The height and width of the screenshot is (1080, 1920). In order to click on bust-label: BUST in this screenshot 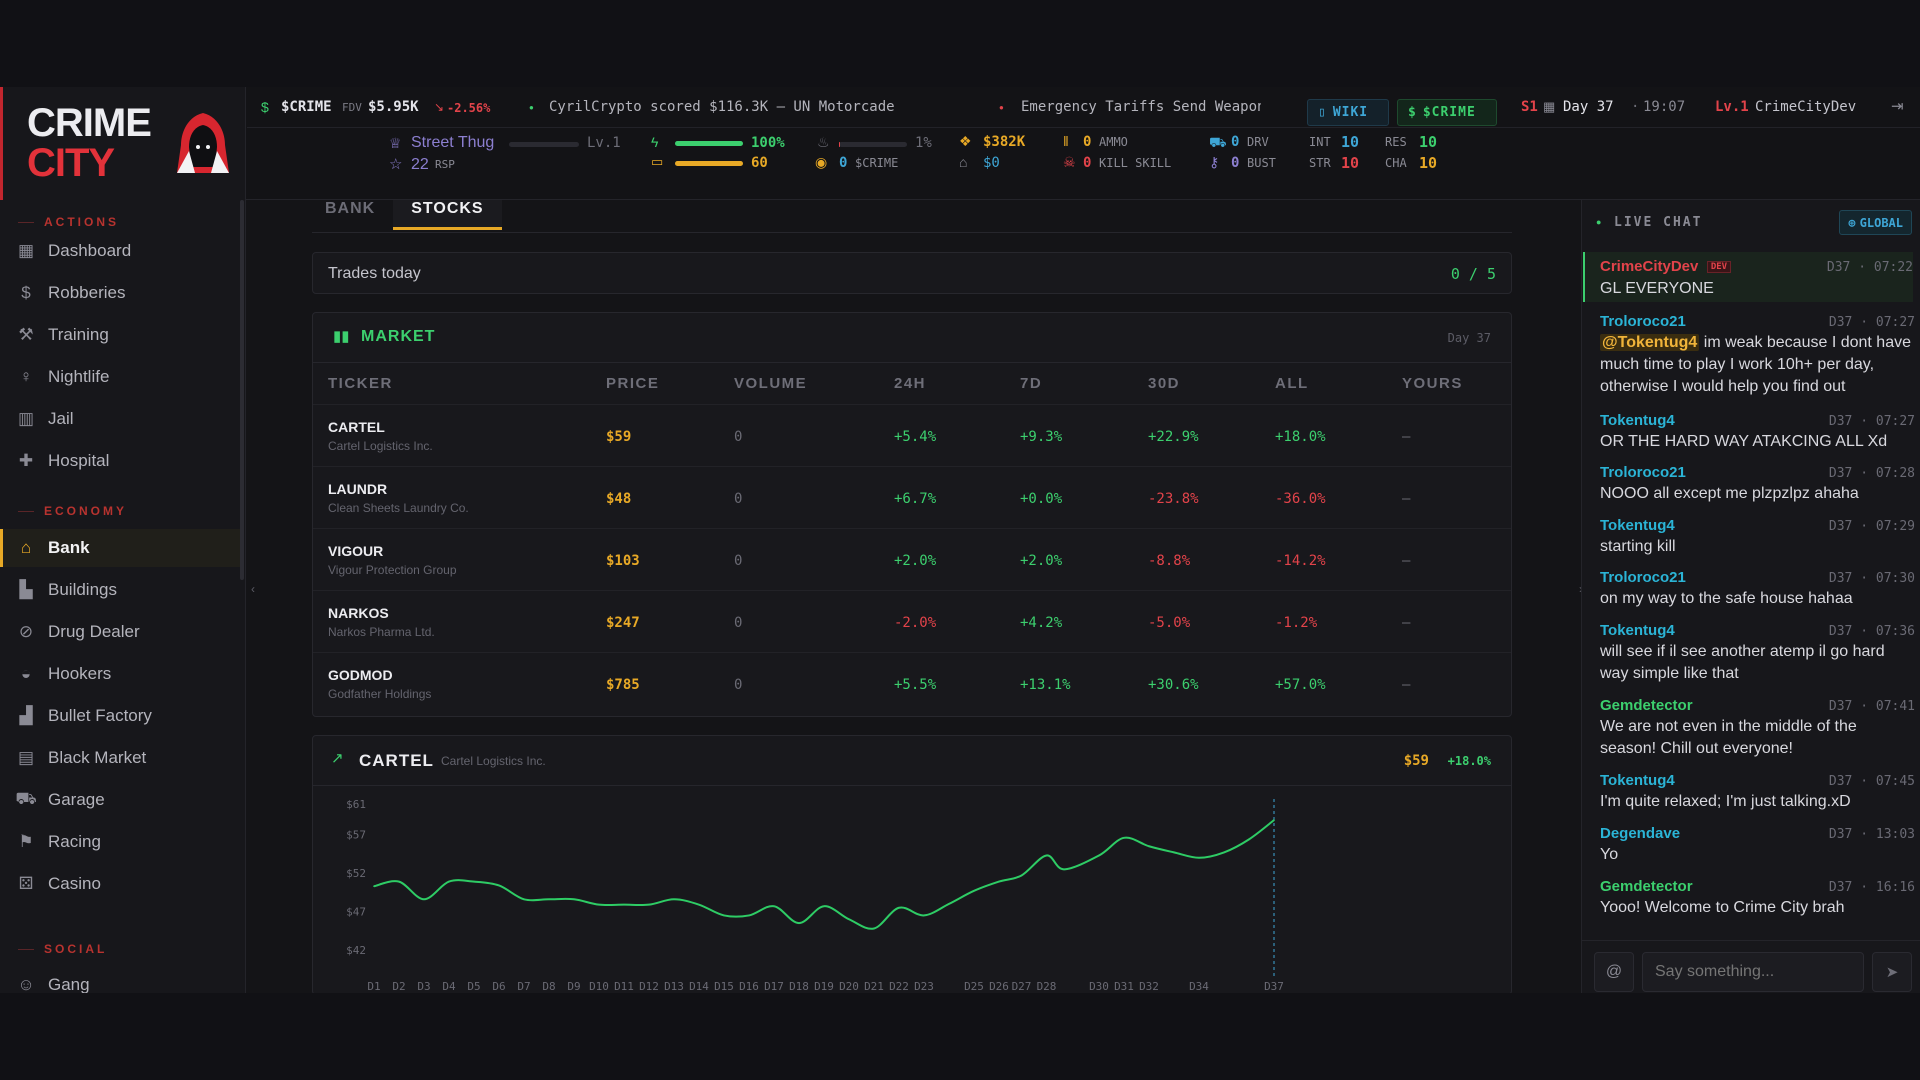, I will do `click(1261, 163)`.